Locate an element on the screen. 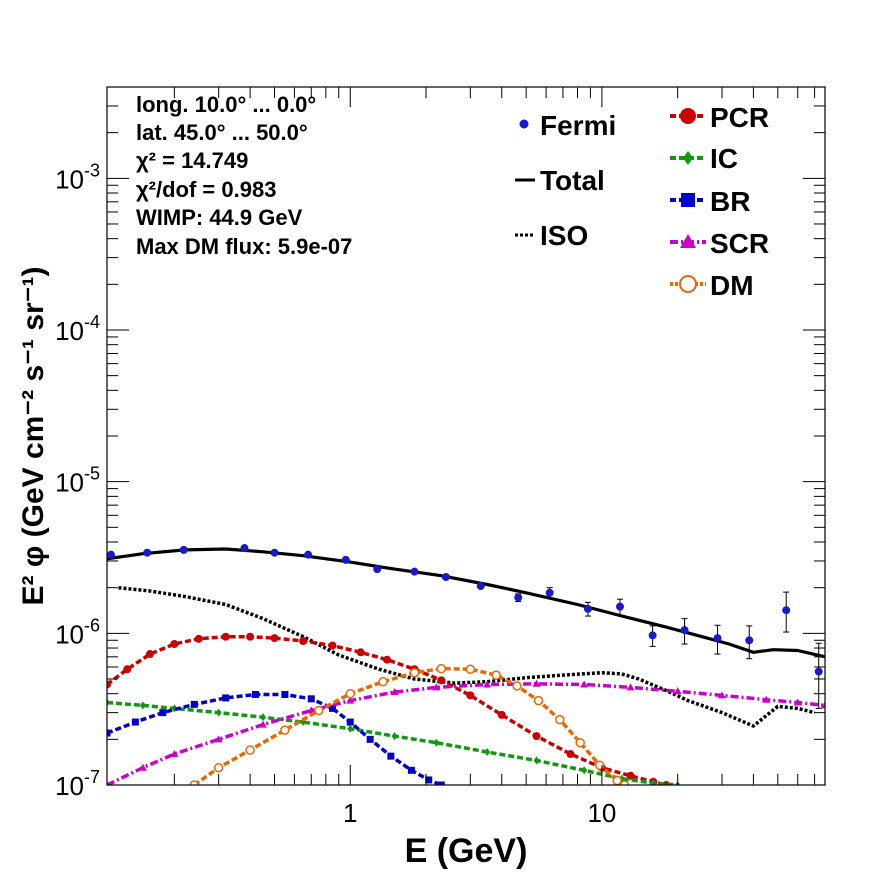 The image size is (896, 872). series-line-pcr is located at coordinates (387, 709).